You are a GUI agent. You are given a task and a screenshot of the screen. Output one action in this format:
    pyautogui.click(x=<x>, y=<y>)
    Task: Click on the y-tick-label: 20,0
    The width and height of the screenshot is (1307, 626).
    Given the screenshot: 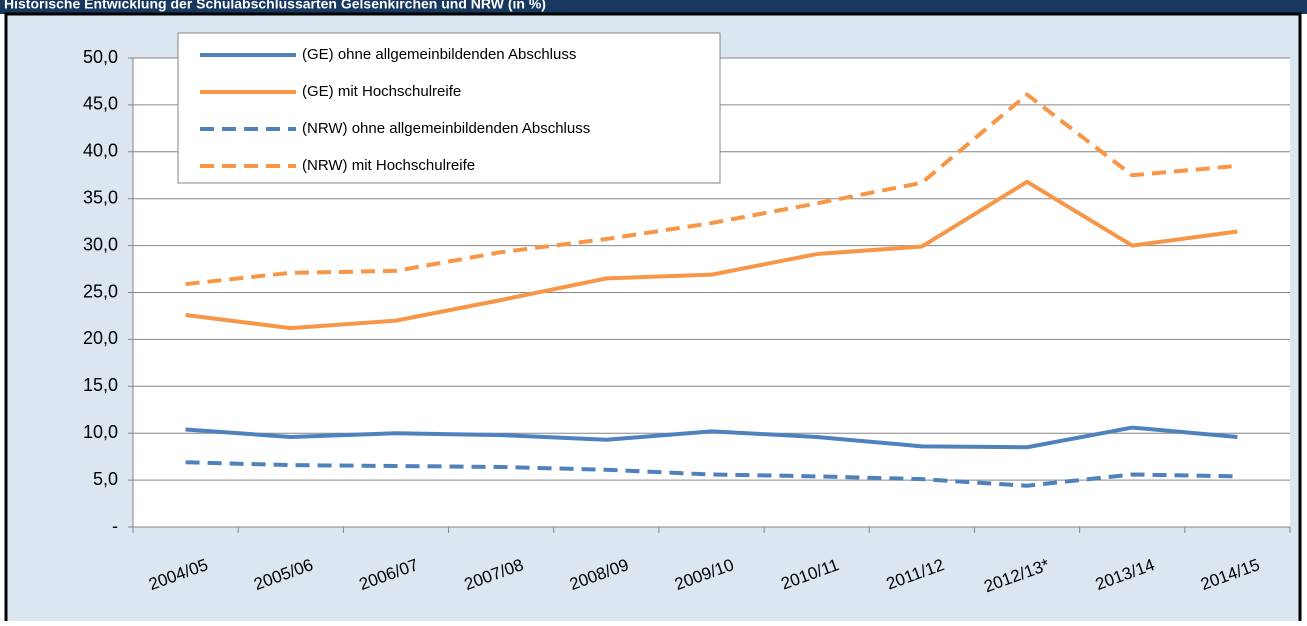 What is the action you would take?
    pyautogui.click(x=100, y=338)
    